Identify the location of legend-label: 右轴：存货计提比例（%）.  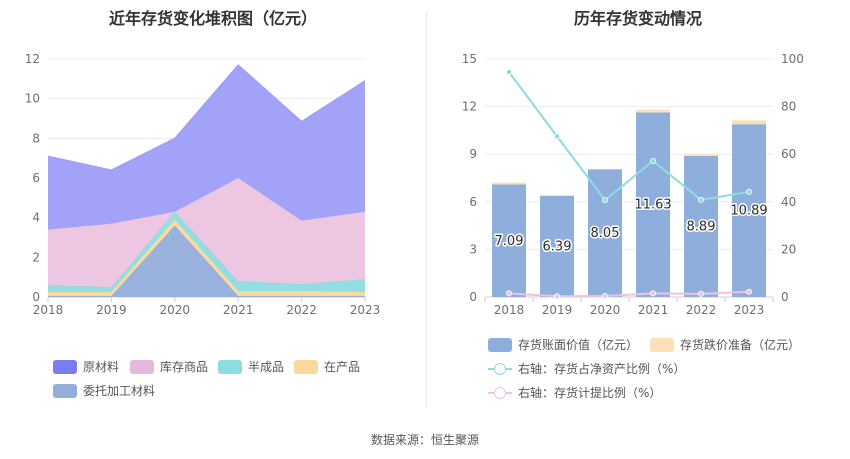
(590, 393).